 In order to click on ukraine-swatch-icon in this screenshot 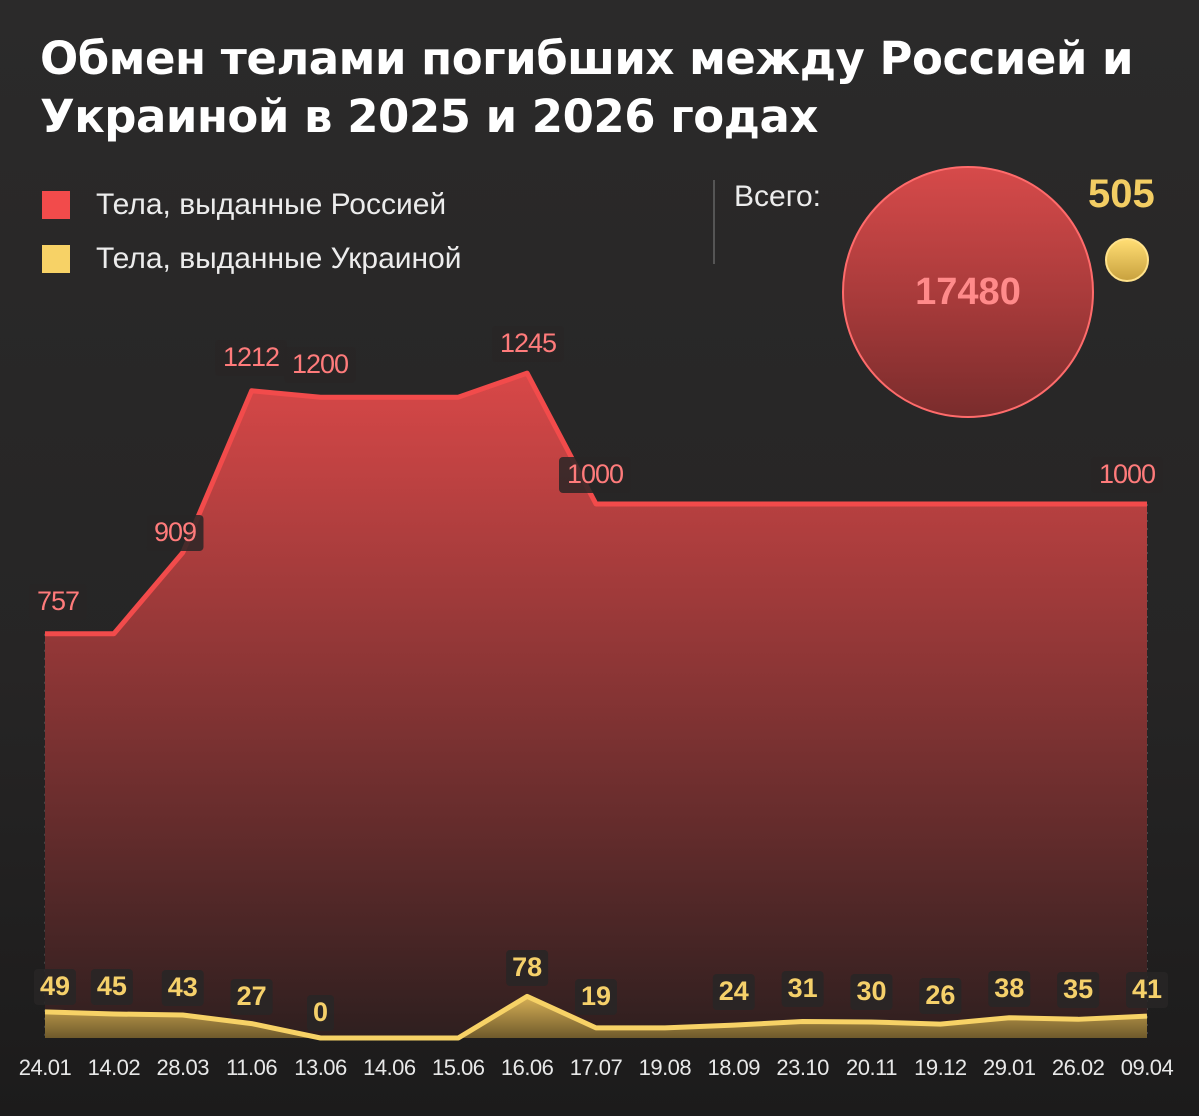, I will do `click(56, 259)`.